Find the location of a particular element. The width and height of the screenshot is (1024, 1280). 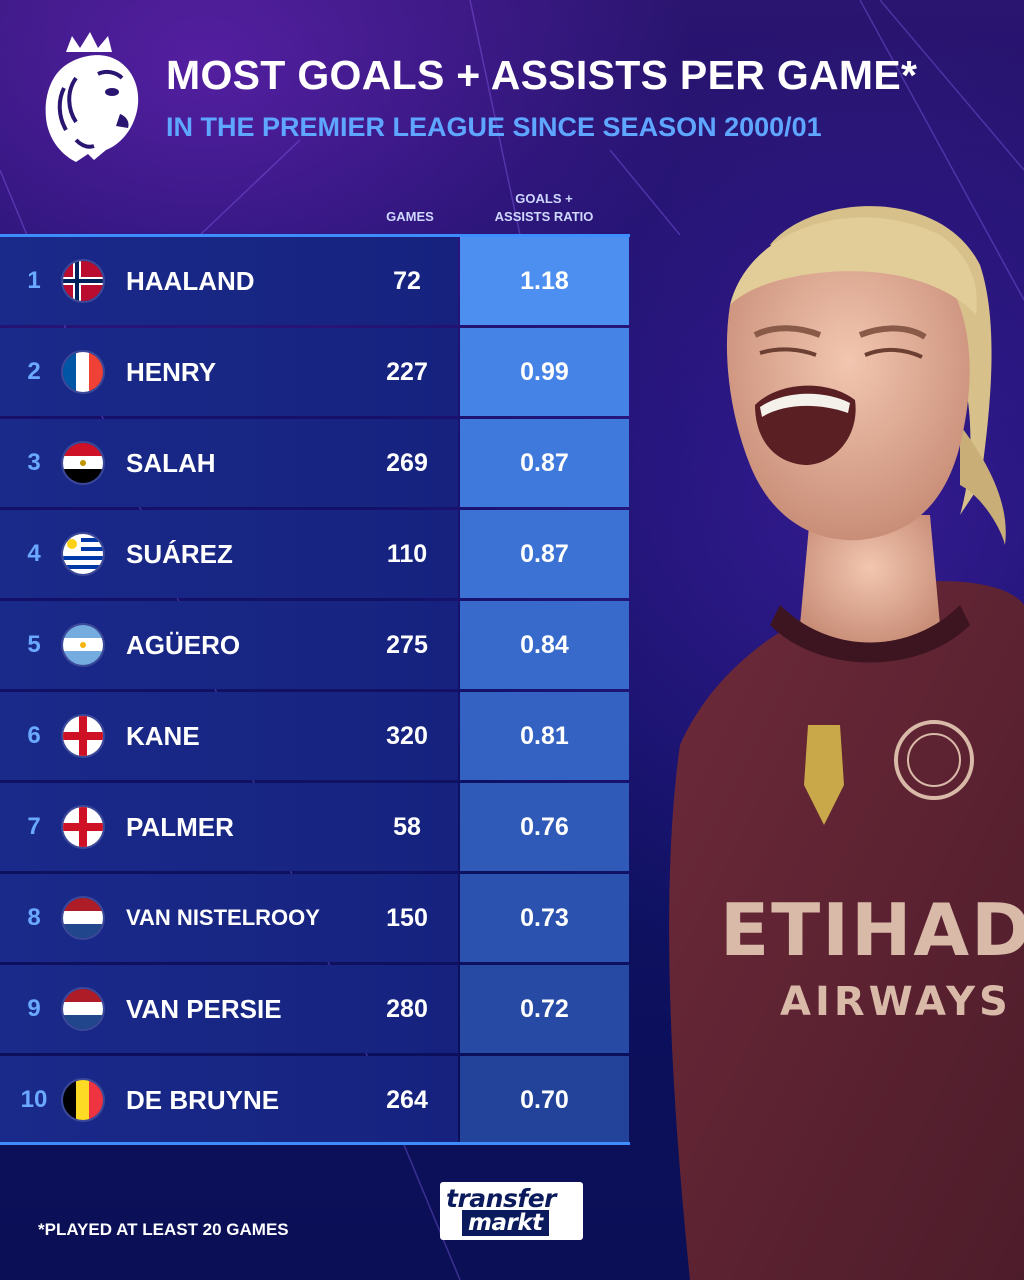

column-header-ratio: GOALS + ASSISTS RATIO is located at coordinates (544, 208).